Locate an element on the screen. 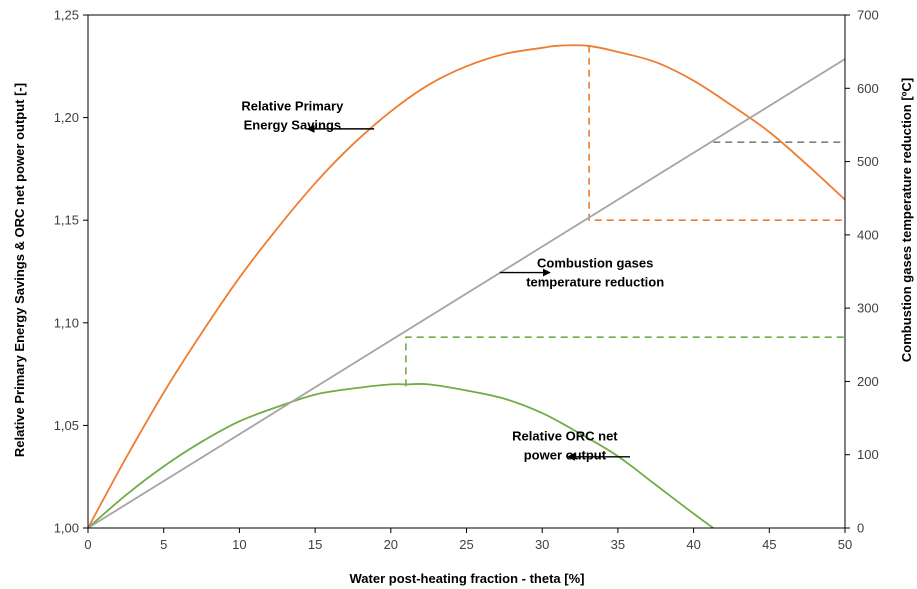 This screenshot has height=589, width=917. annotation-orc-net-power-label: Relative ORC net power output is located at coordinates (565, 445).